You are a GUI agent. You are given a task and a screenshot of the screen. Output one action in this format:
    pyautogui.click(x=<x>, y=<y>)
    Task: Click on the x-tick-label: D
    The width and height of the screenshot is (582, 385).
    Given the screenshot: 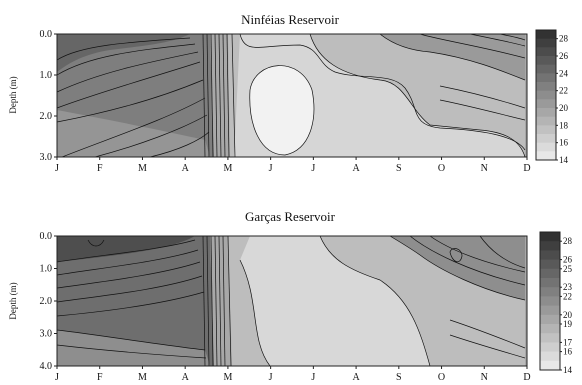 What is the action you would take?
    pyautogui.click(x=526, y=168)
    